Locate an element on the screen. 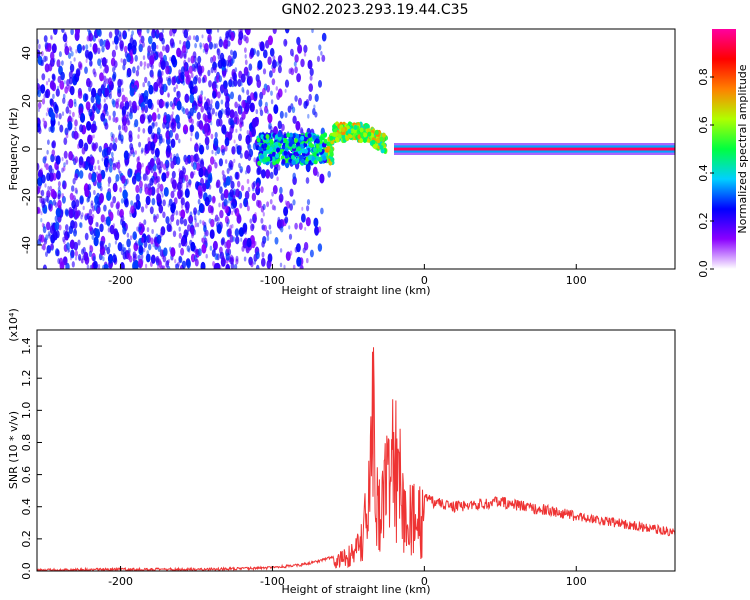  y-tick-label: 0.8 is located at coordinates (26, 443).